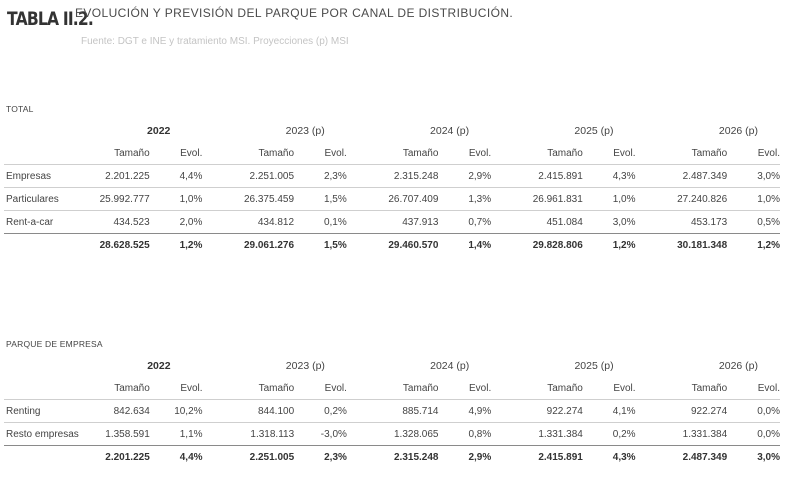 Image resolution: width=805 pixels, height=485 pixels. Describe the element at coordinates (320, 199) in the screenshot. I see `evolution-cell: 1,5%` at that location.